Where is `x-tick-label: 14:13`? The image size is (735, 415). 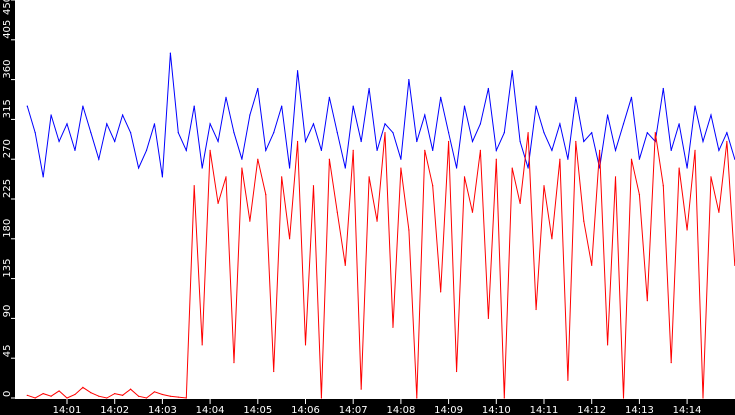
x-tick-label: 14:13 is located at coordinates (639, 410).